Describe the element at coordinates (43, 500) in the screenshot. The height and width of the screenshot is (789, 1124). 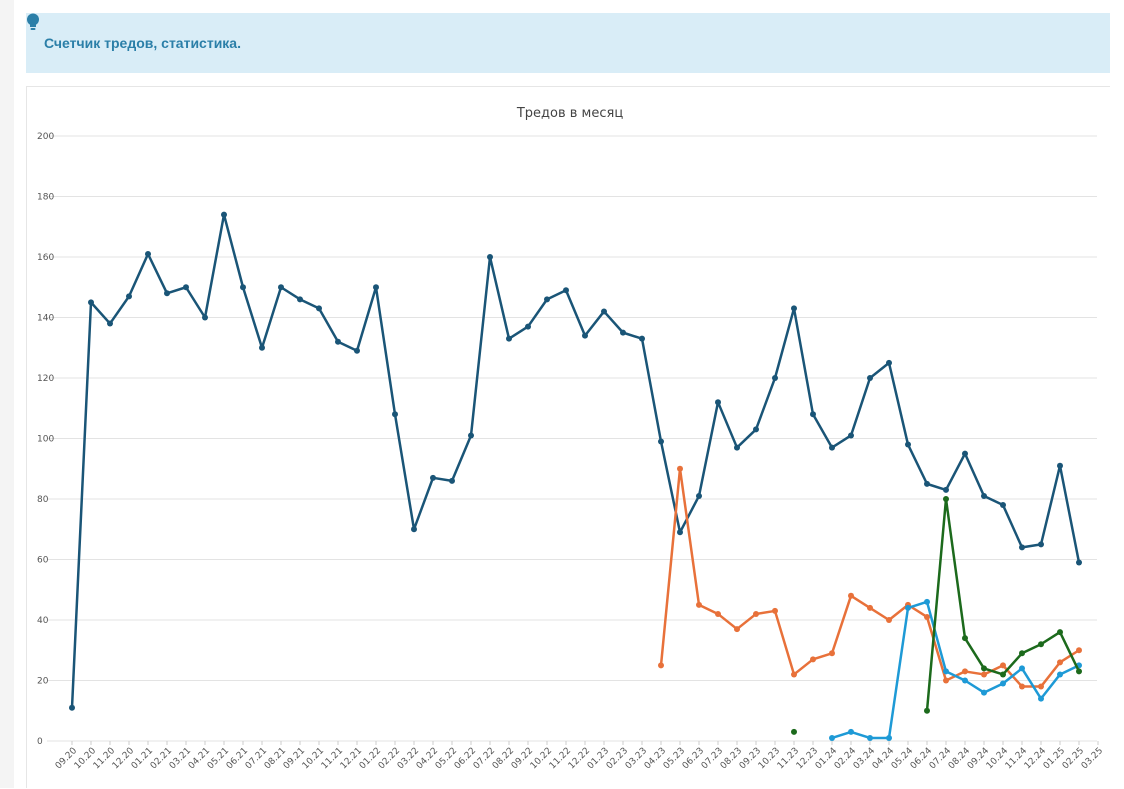
I see `y-tick-label: 80` at that location.